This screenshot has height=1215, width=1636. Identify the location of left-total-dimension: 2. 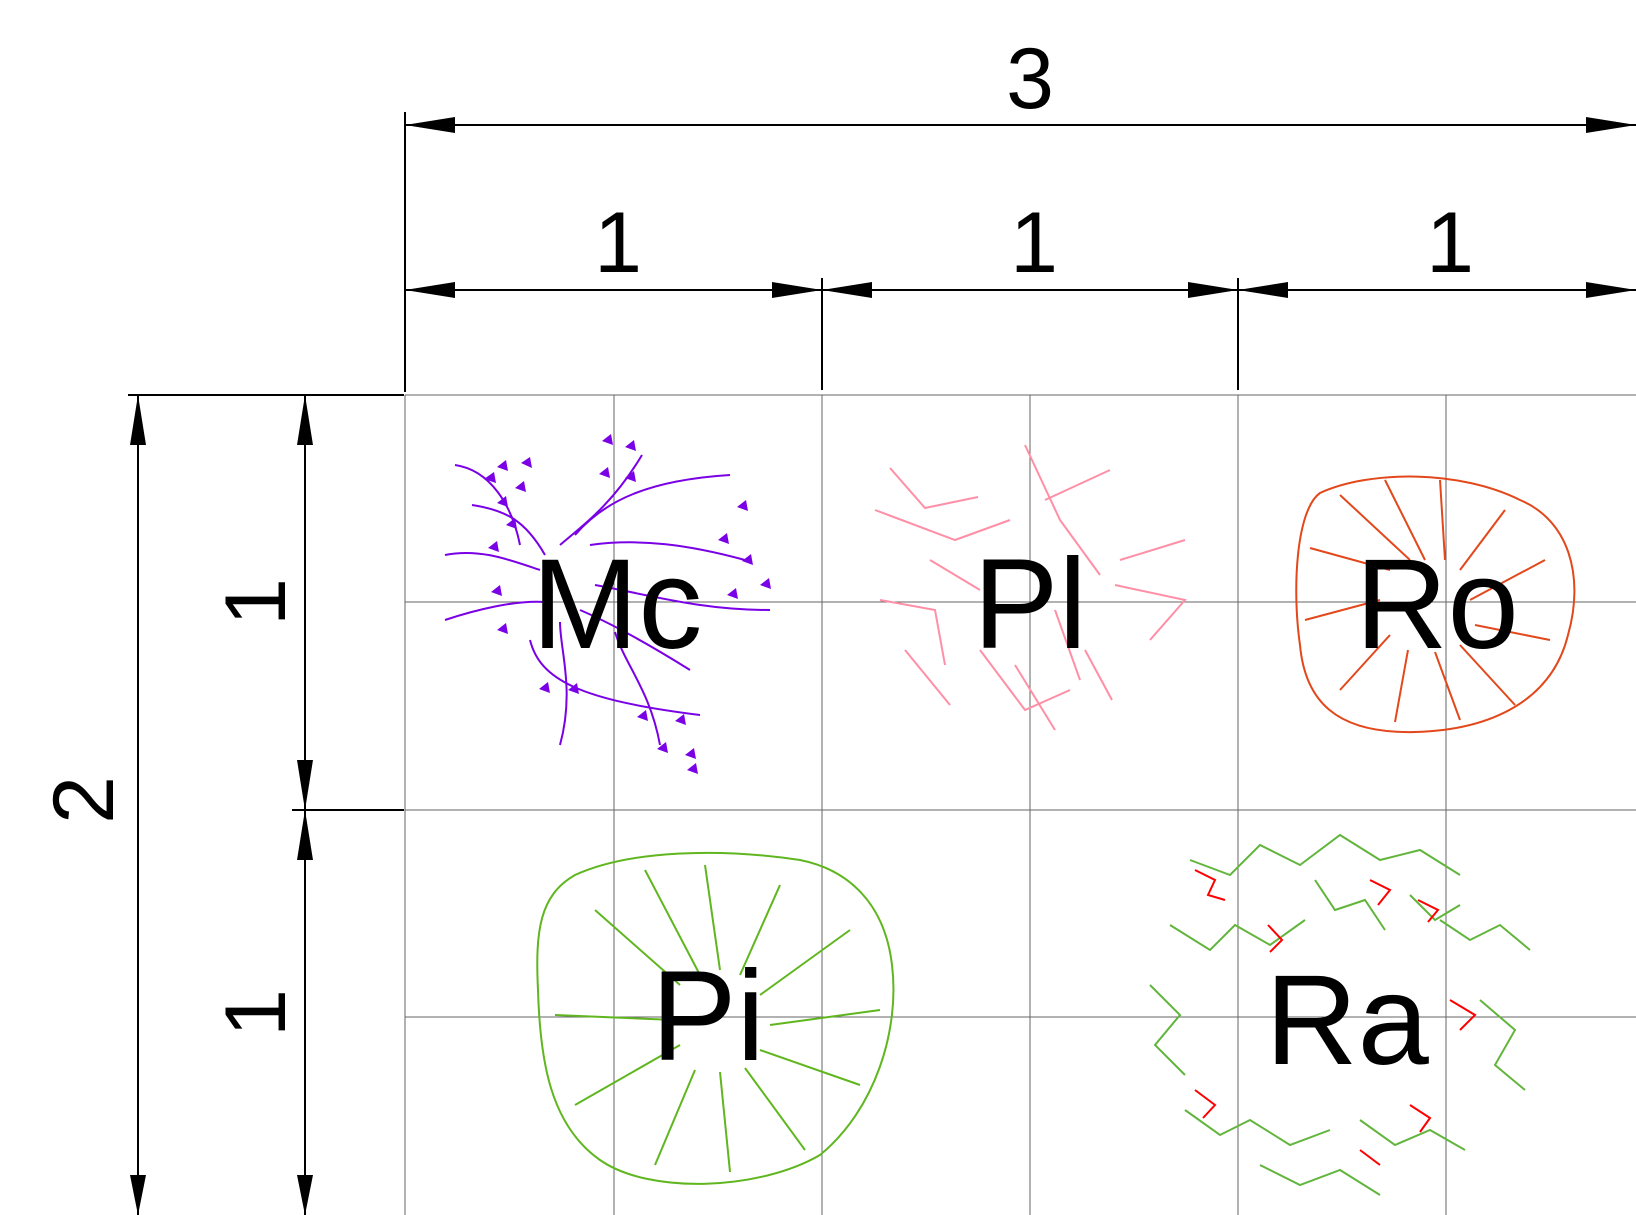
(84, 800).